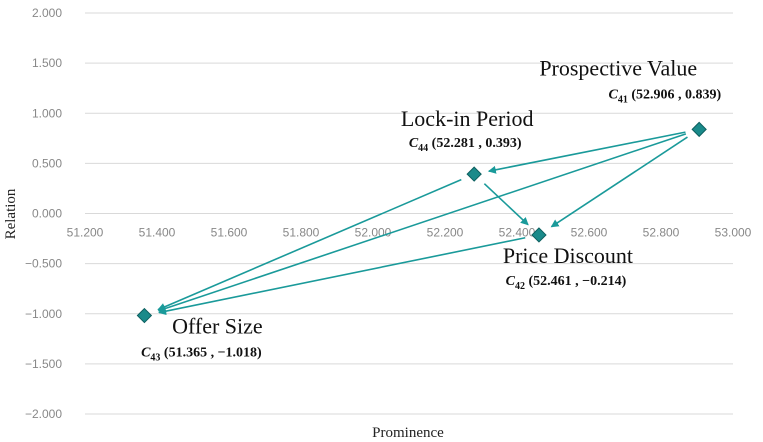 The height and width of the screenshot is (442, 763). Describe the element at coordinates (568, 255) in the screenshot. I see `point-name-c42: Price Discount` at that location.